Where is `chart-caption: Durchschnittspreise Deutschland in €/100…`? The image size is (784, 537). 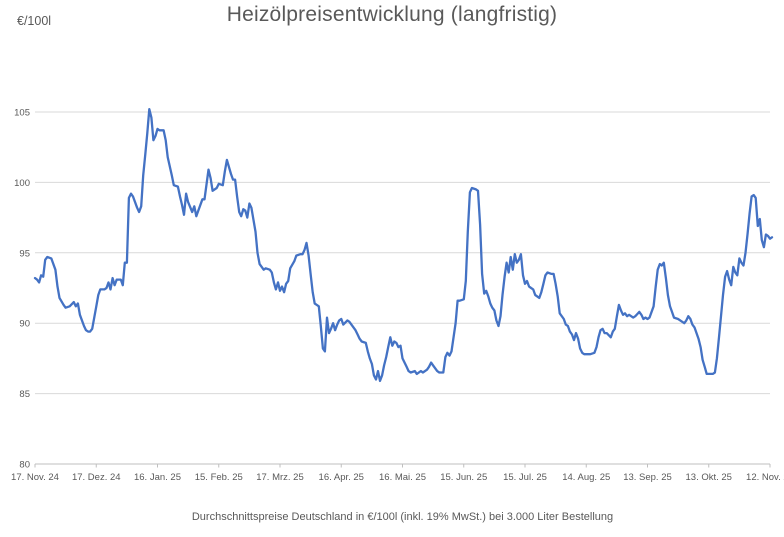
chart-caption: Durchschnittspreise Deutschland in €/100… is located at coordinates (402, 517).